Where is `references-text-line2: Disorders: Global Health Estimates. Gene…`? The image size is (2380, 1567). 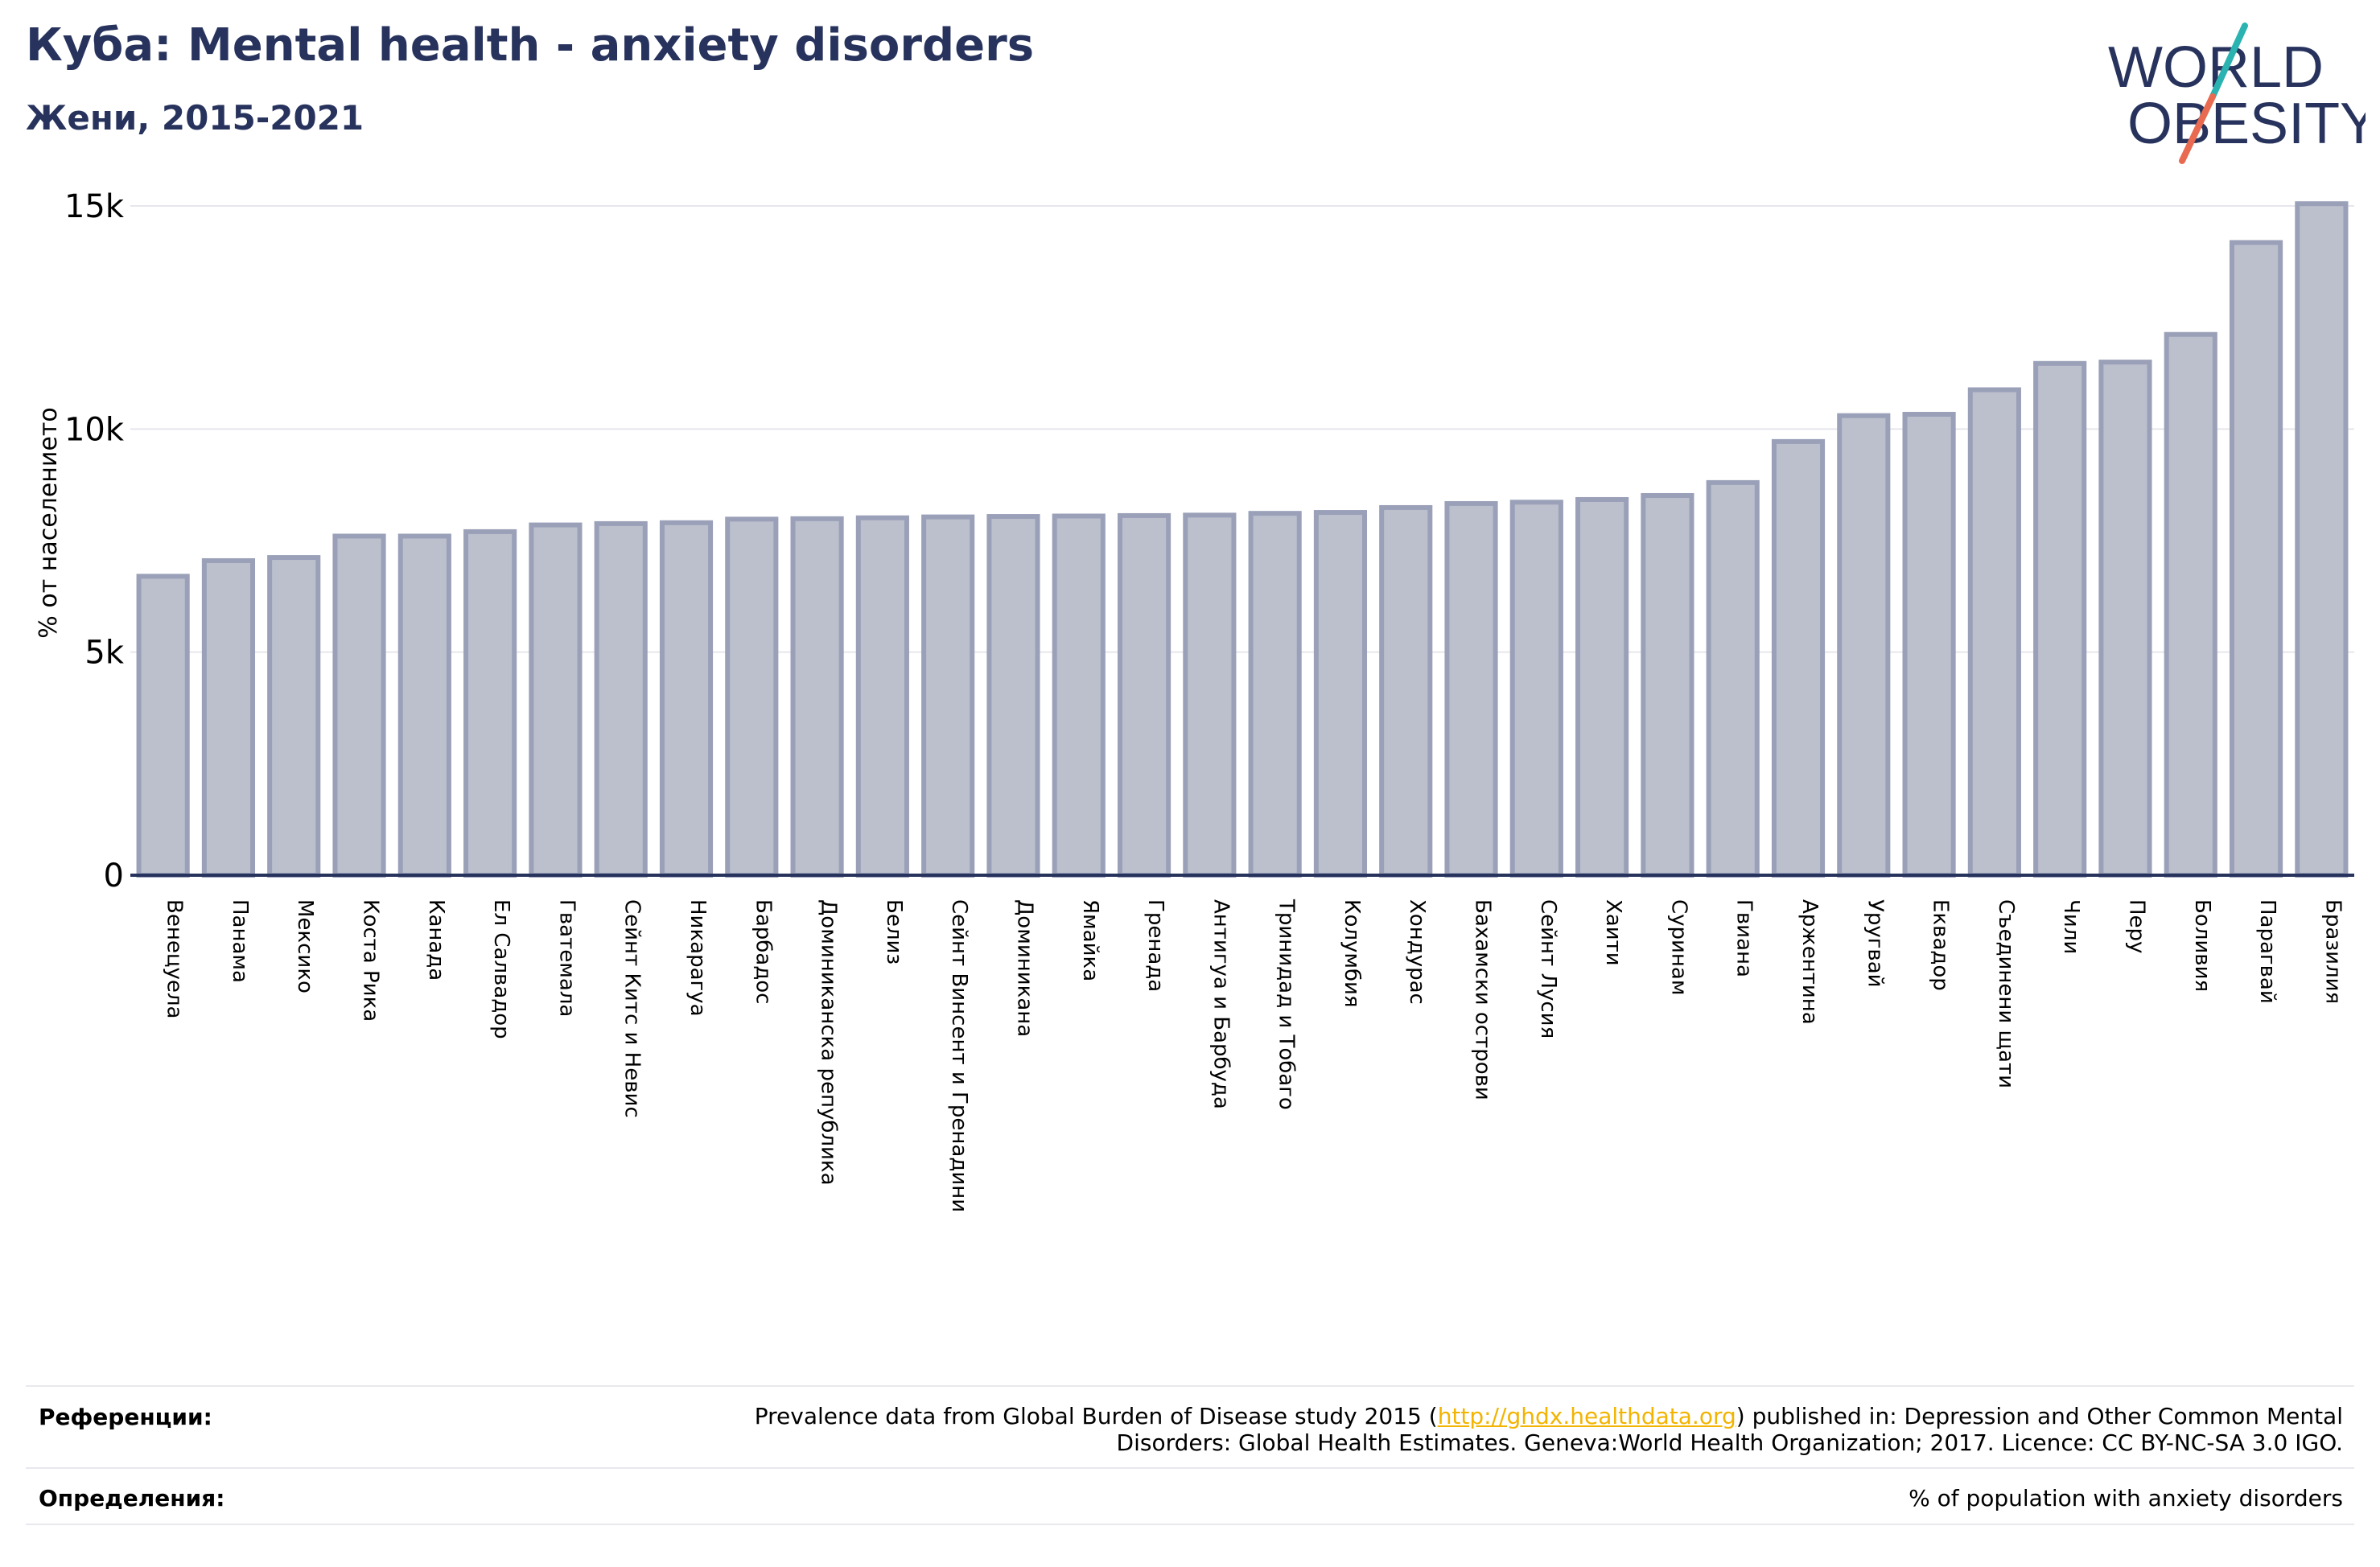 references-text-line2: Disorders: Global Health Estimates. Gene… is located at coordinates (1730, 1442).